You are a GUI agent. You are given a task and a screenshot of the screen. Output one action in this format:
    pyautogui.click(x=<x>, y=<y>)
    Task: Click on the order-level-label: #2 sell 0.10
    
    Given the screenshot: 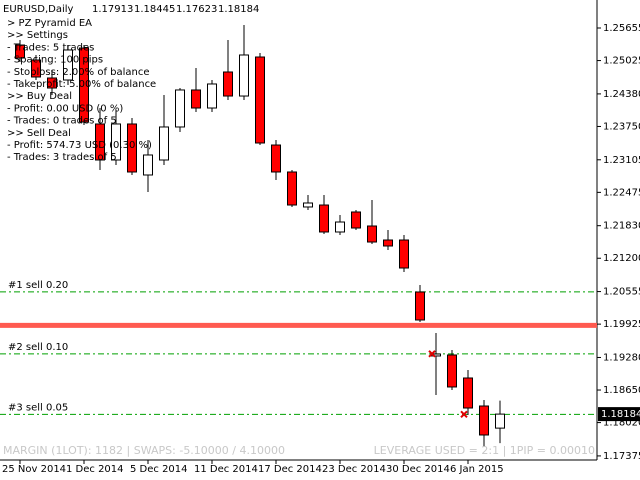 What is the action you would take?
    pyautogui.click(x=38, y=347)
    